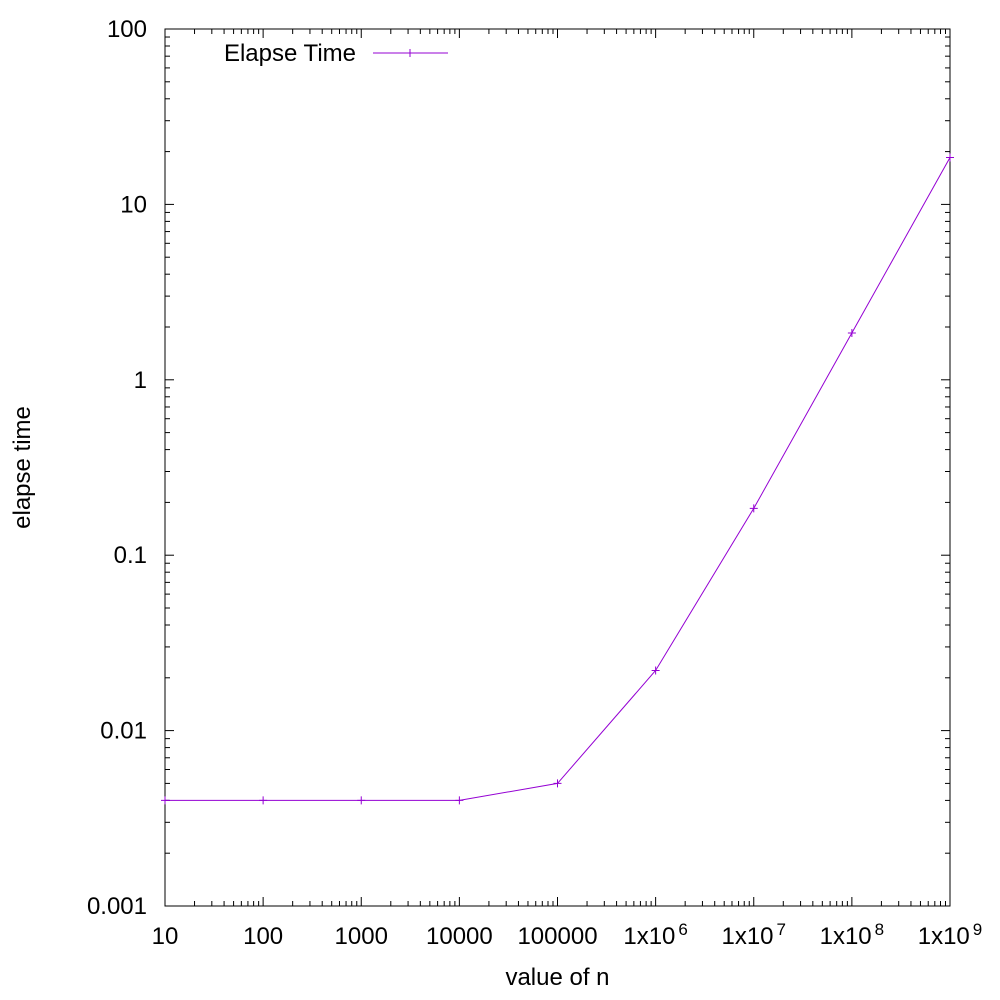  Describe the element at coordinates (950, 935) in the screenshot. I see `x-tick-label: 1x10 9` at that location.